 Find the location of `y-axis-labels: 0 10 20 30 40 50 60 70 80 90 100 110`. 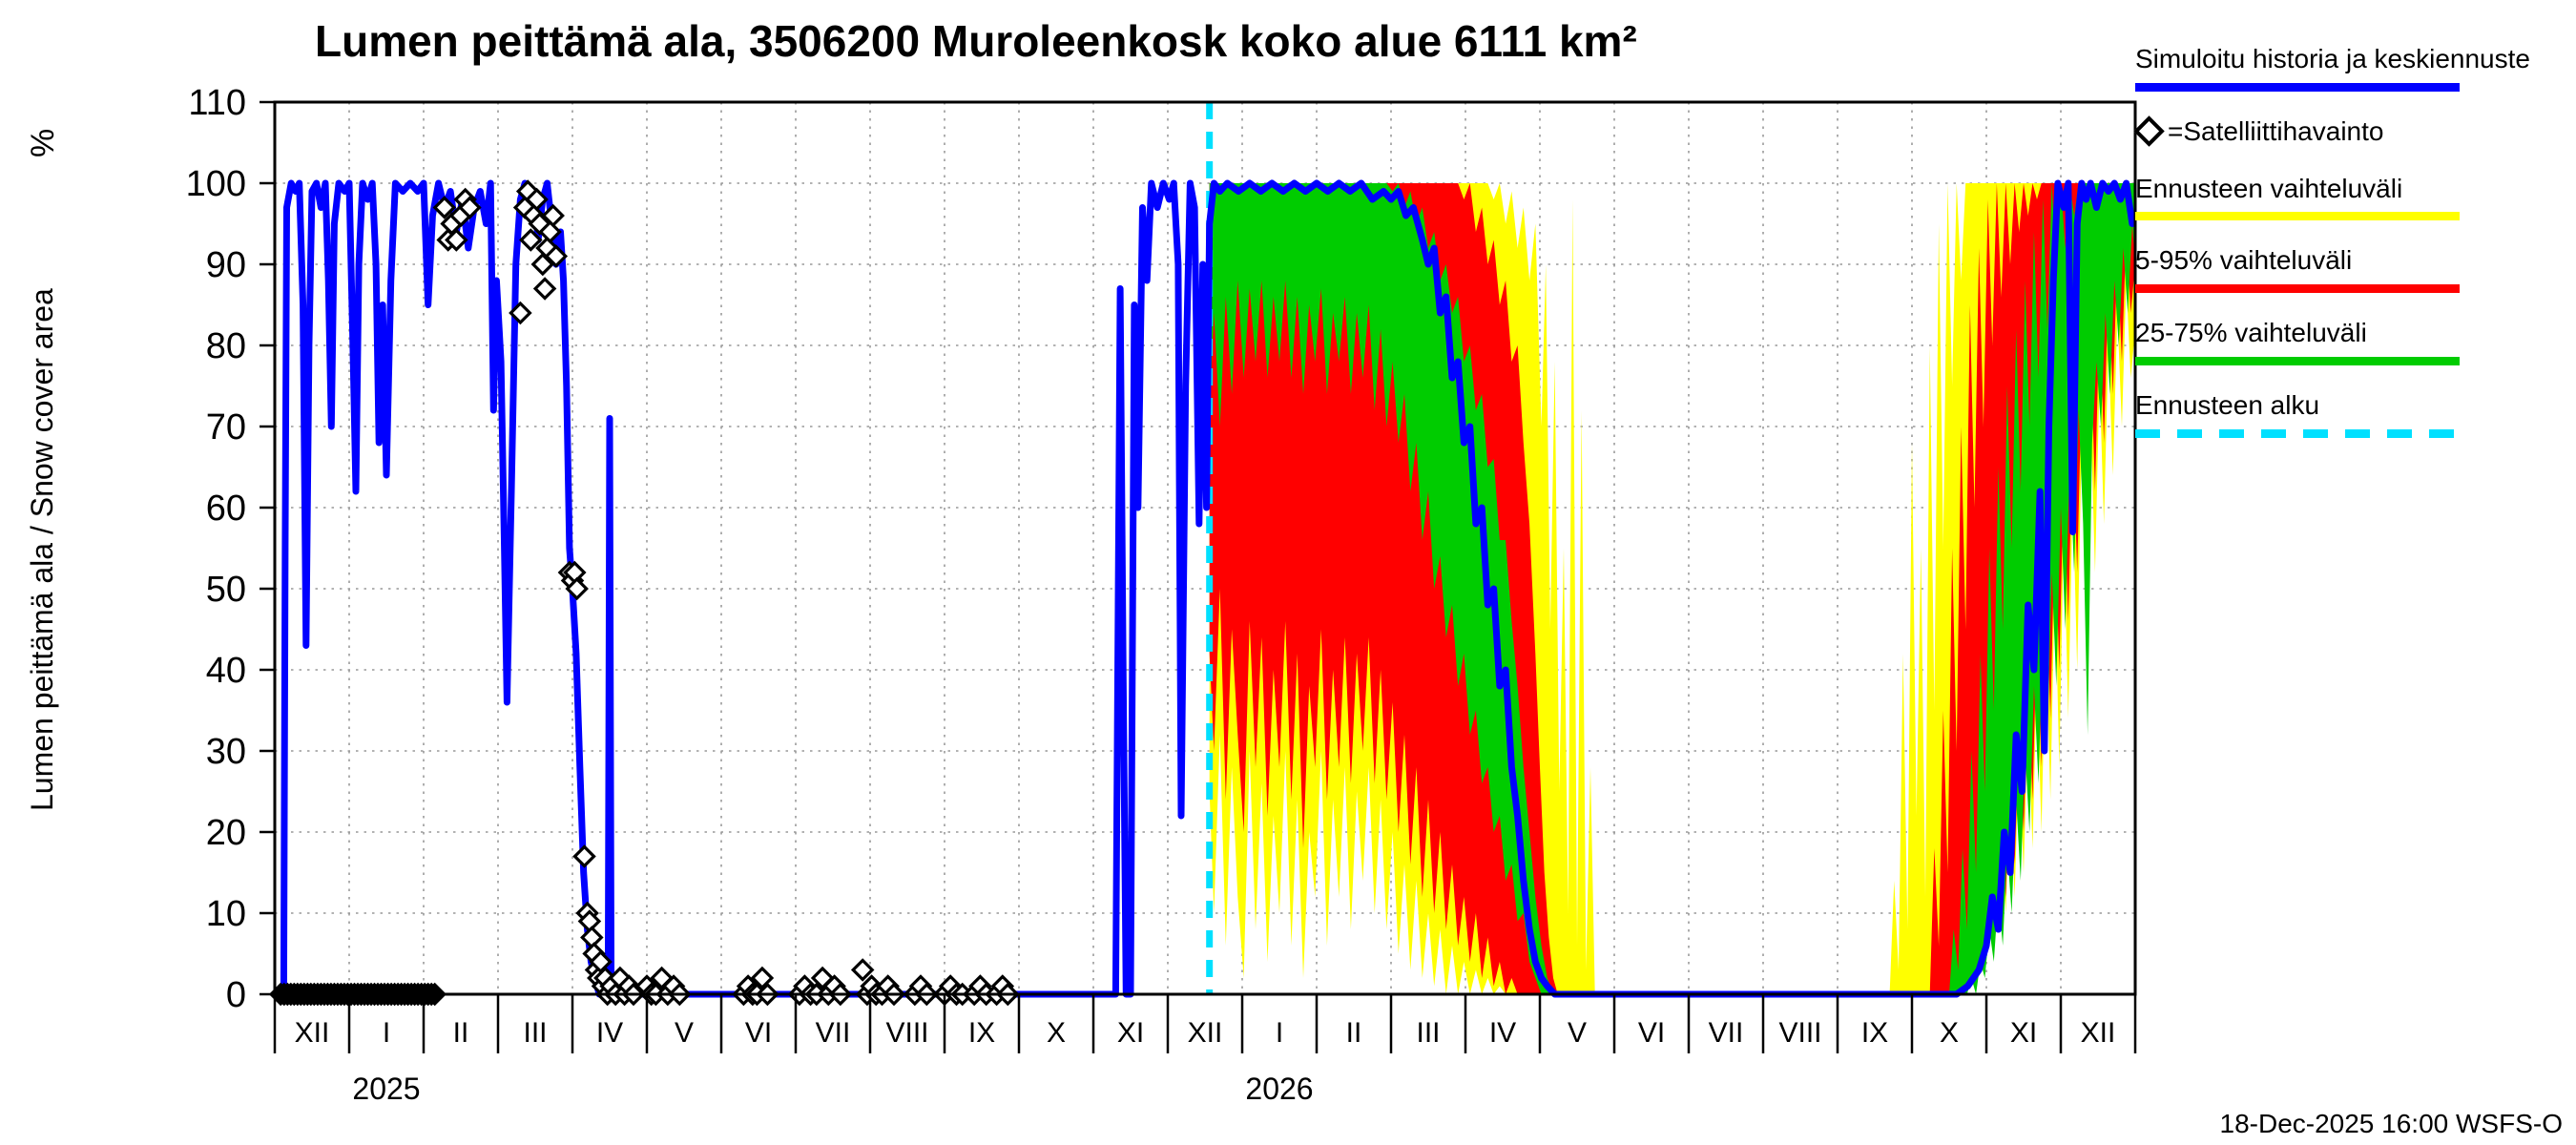

y-axis-labels: 0 10 20 30 40 50 60 70 80 90 100 110 is located at coordinates (230, 549).